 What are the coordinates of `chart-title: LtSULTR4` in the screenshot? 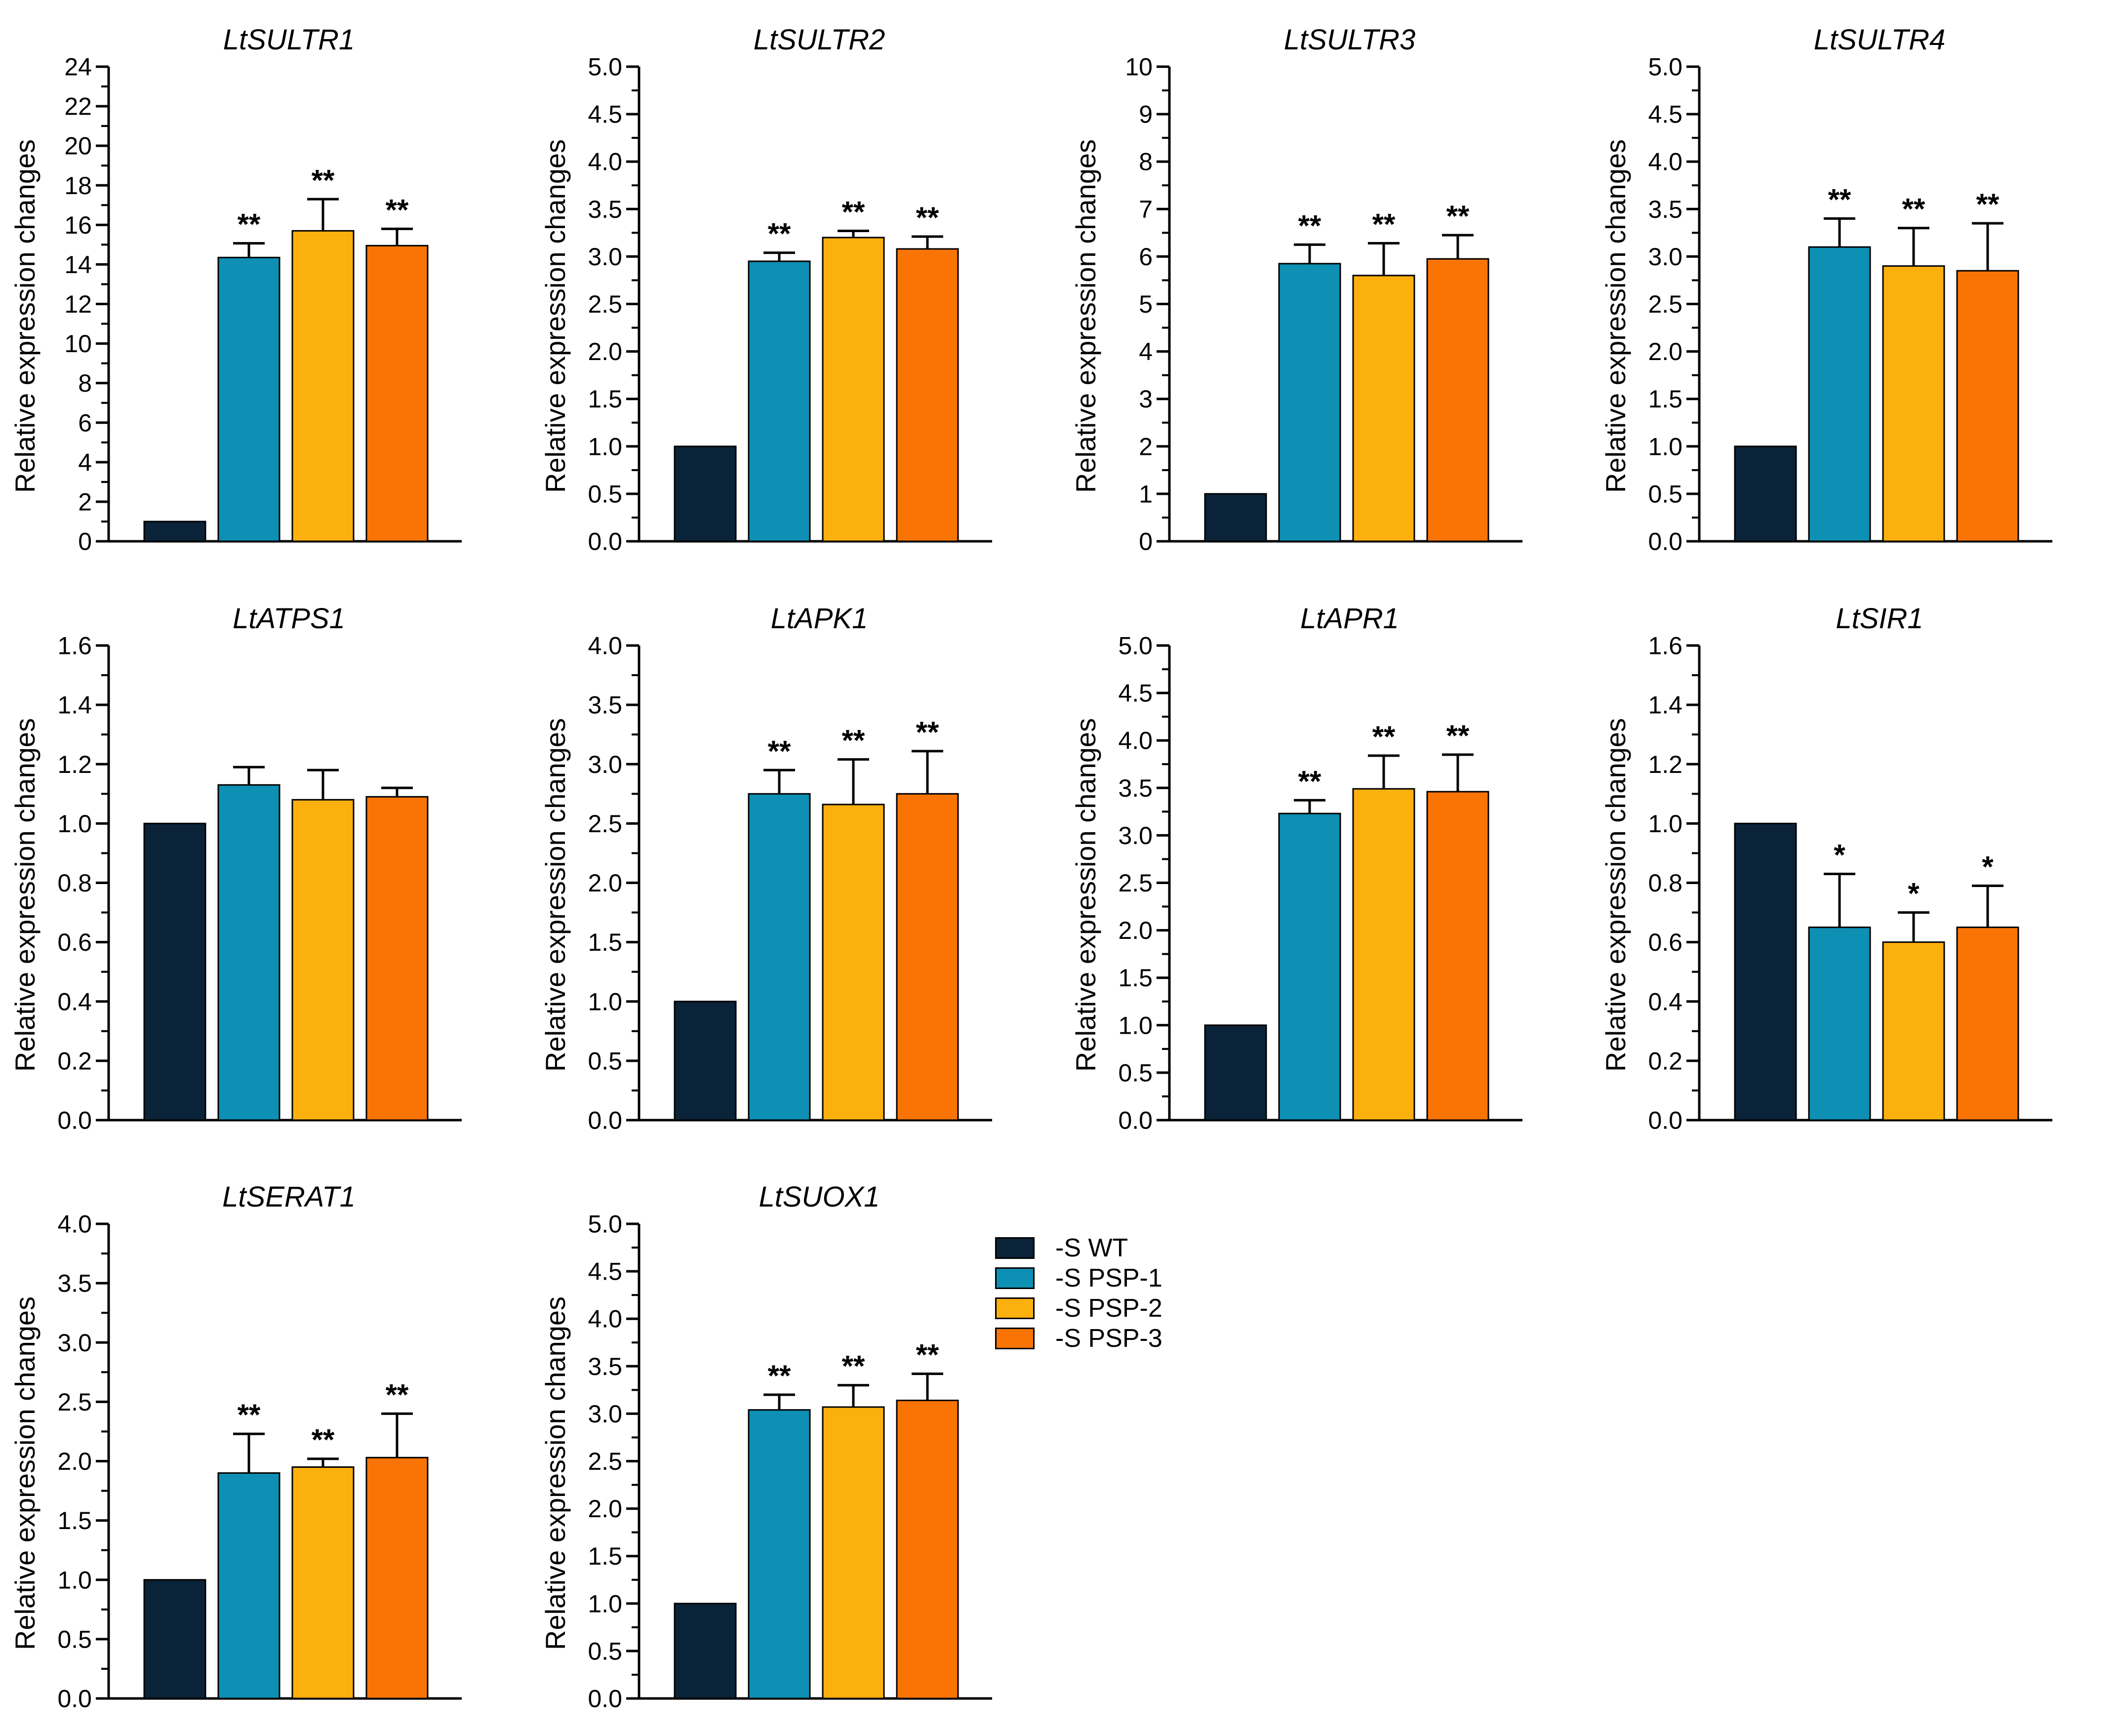 It's located at (1879, 40).